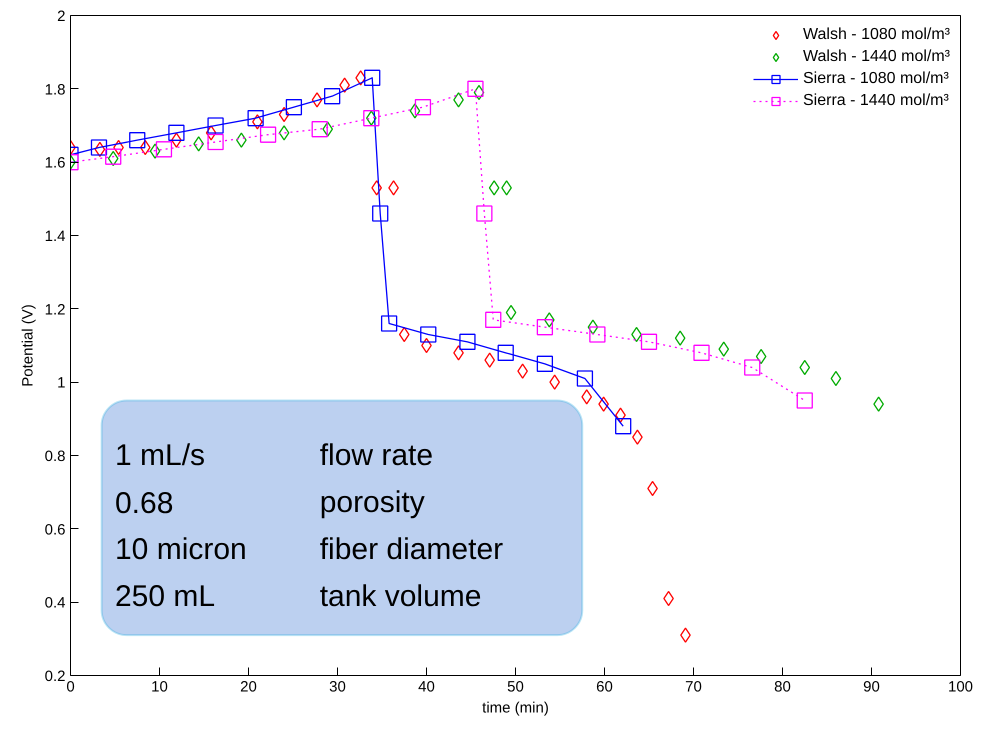  What do you see at coordinates (55, 163) in the screenshot?
I see `y-tick-label: 1.6` at bounding box center [55, 163].